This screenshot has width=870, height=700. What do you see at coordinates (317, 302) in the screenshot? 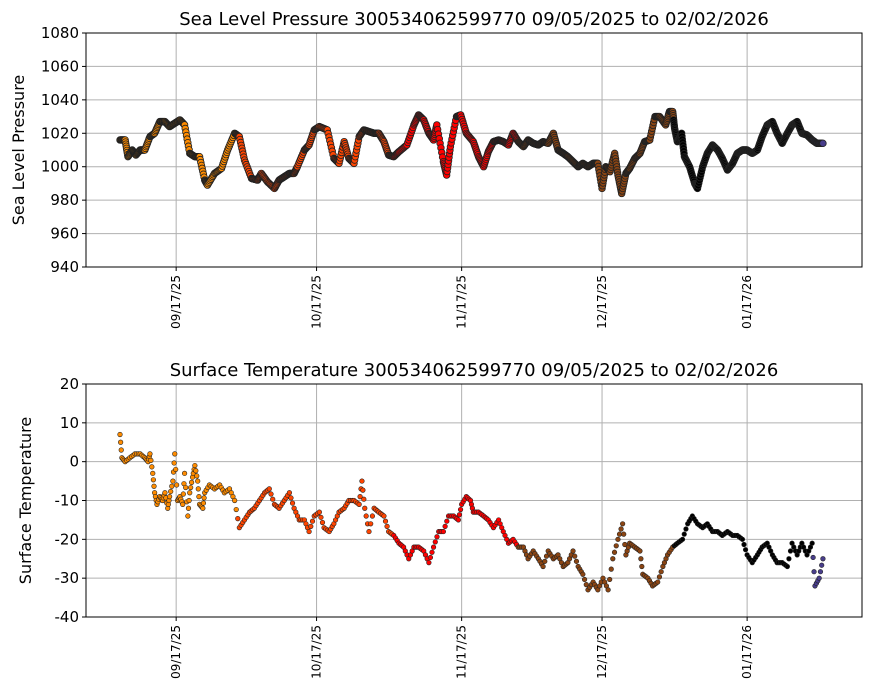
I see `x-tick-label: 10/17/25` at bounding box center [317, 302].